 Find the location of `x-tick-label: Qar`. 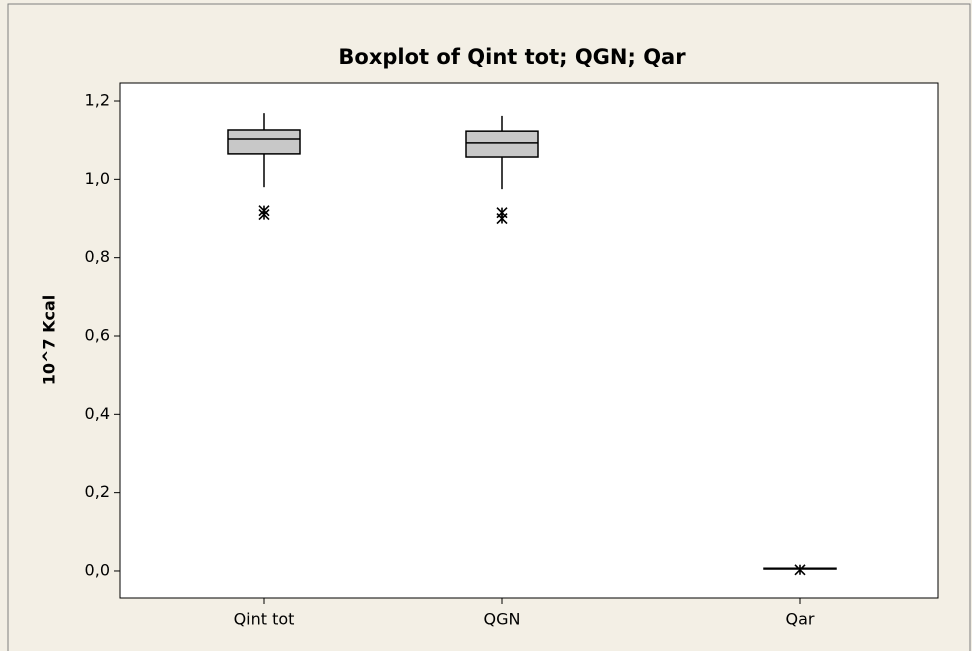

x-tick-label: Qar is located at coordinates (800, 619).